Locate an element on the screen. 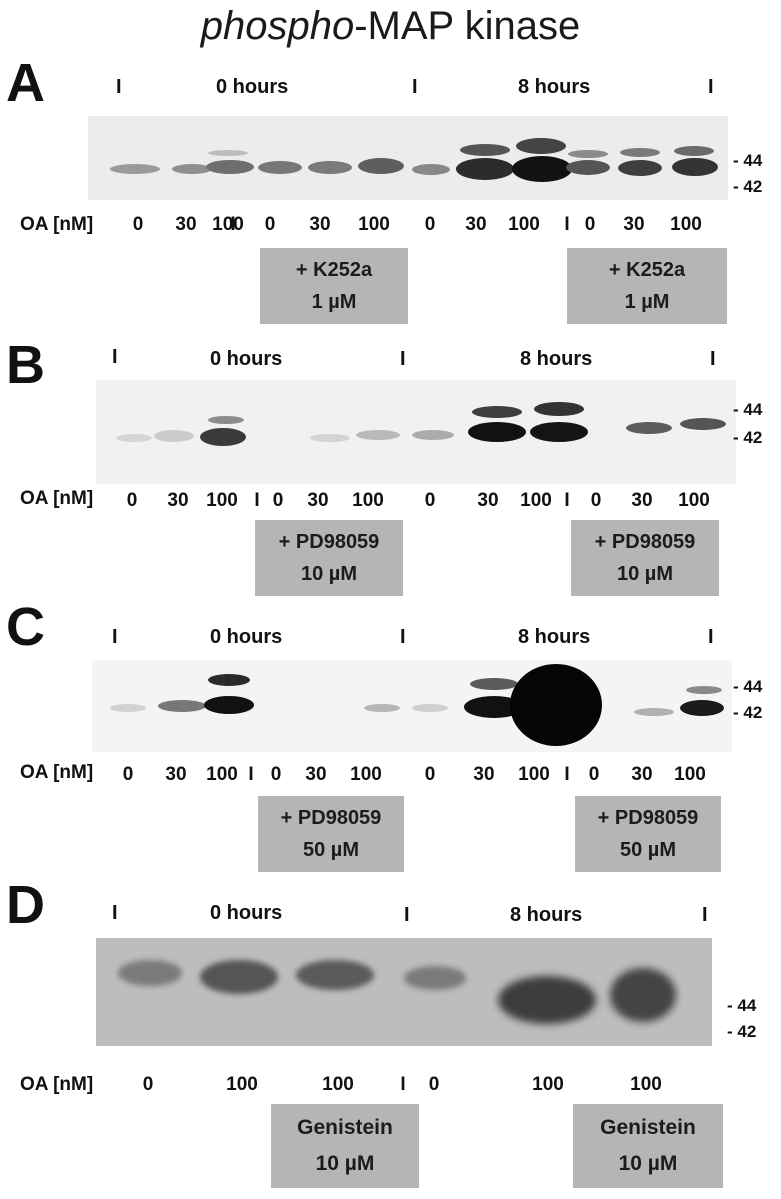  treatment-box-k252a: + K252a 1 µM is located at coordinates (647, 286).